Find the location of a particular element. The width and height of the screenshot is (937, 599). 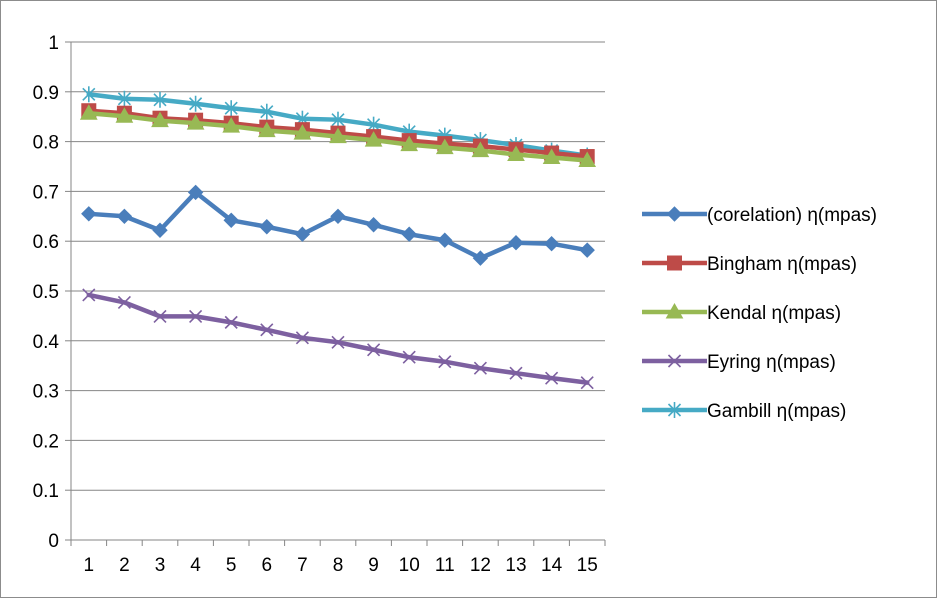

x-tick-label: 10 is located at coordinates (409, 565).